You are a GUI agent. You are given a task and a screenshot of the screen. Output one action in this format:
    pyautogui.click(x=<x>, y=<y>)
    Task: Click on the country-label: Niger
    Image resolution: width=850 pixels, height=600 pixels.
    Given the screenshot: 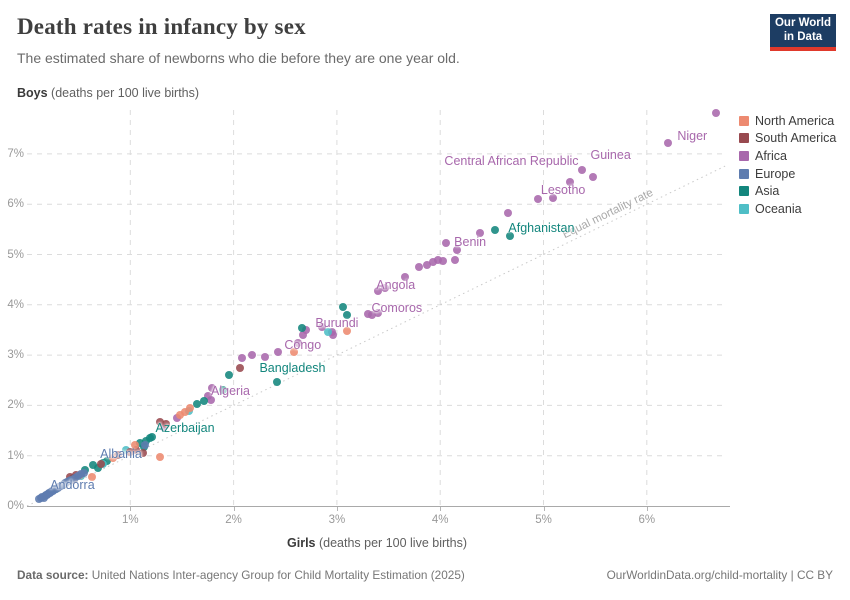 What is the action you would take?
    pyautogui.click(x=692, y=135)
    